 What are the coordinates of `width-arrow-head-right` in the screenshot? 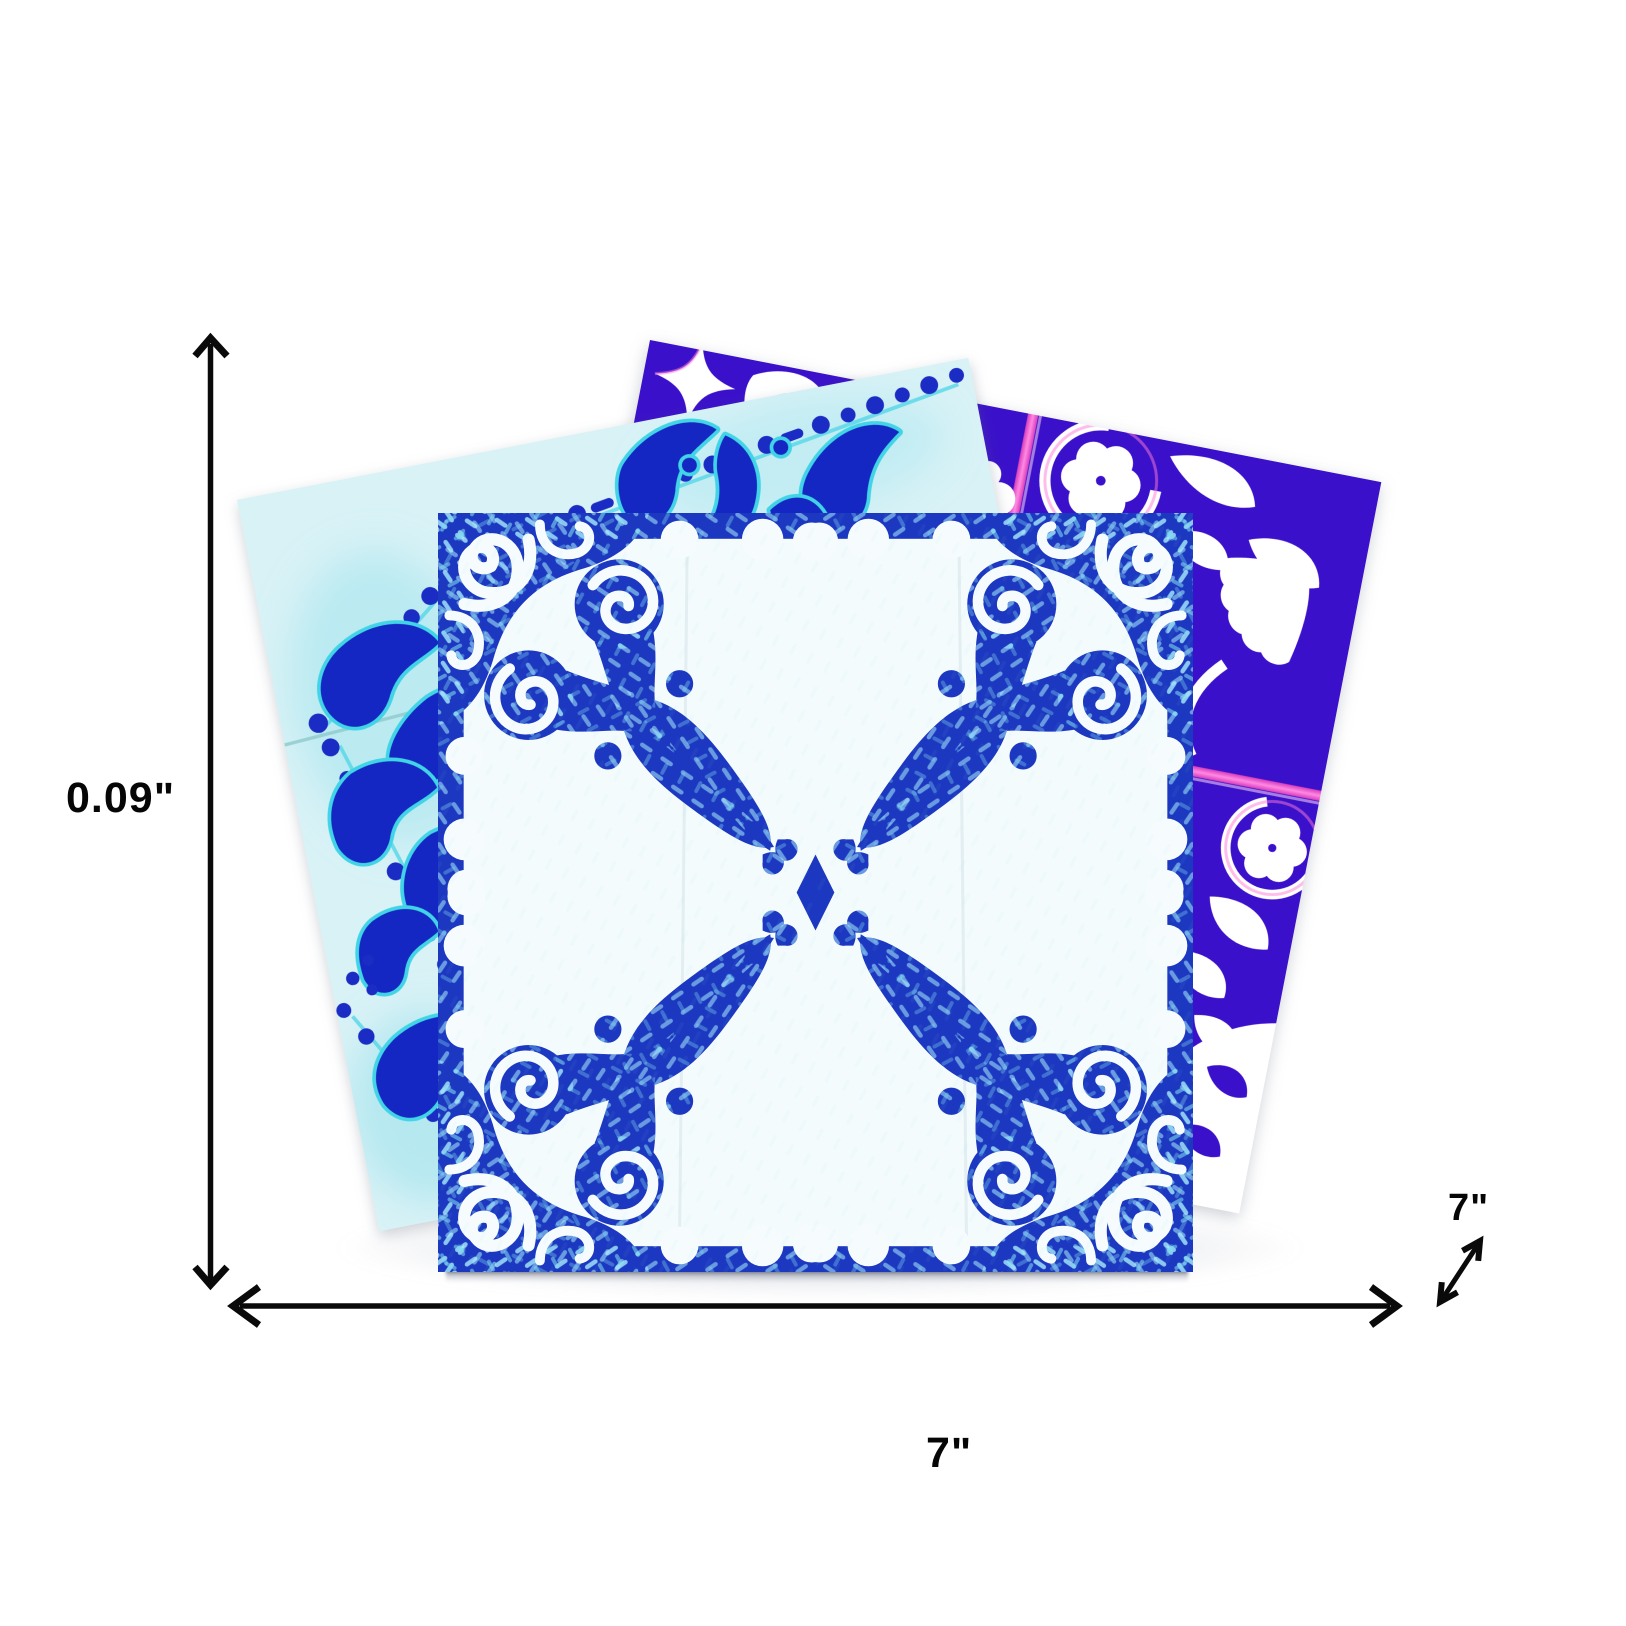 It's located at (1385, 1306).